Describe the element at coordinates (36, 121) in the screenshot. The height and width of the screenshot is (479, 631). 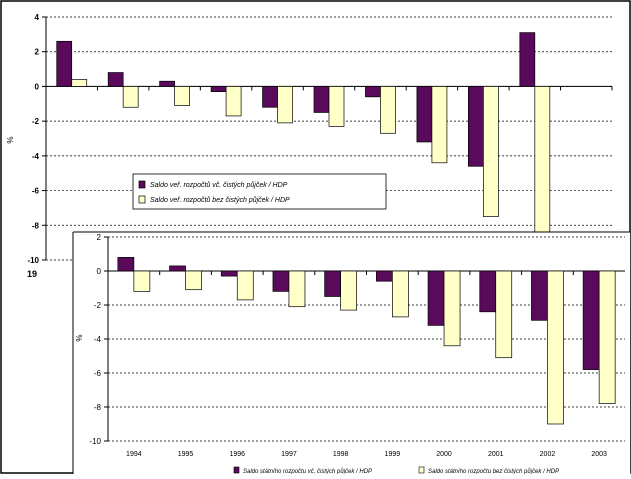
I see `chart1-y-tick-label: -2` at that location.